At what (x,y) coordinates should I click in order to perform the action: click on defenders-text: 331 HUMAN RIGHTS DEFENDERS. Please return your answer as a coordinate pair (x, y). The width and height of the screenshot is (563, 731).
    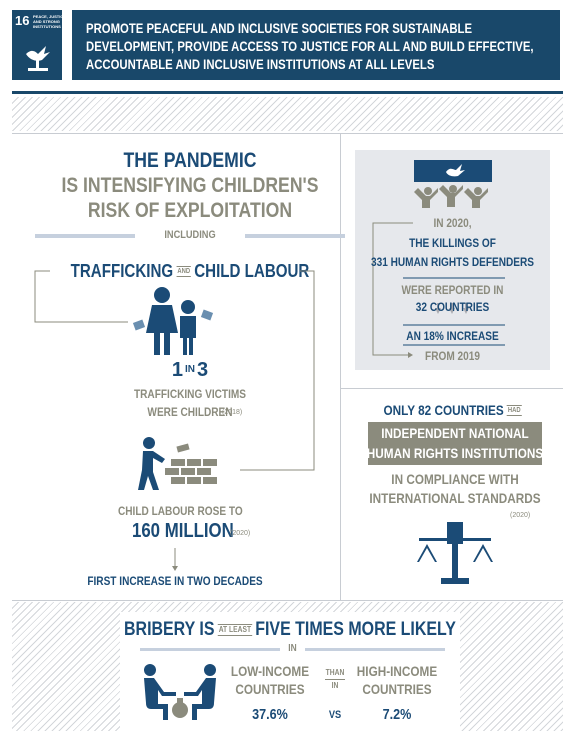
    Looking at the image, I should click on (452, 262).